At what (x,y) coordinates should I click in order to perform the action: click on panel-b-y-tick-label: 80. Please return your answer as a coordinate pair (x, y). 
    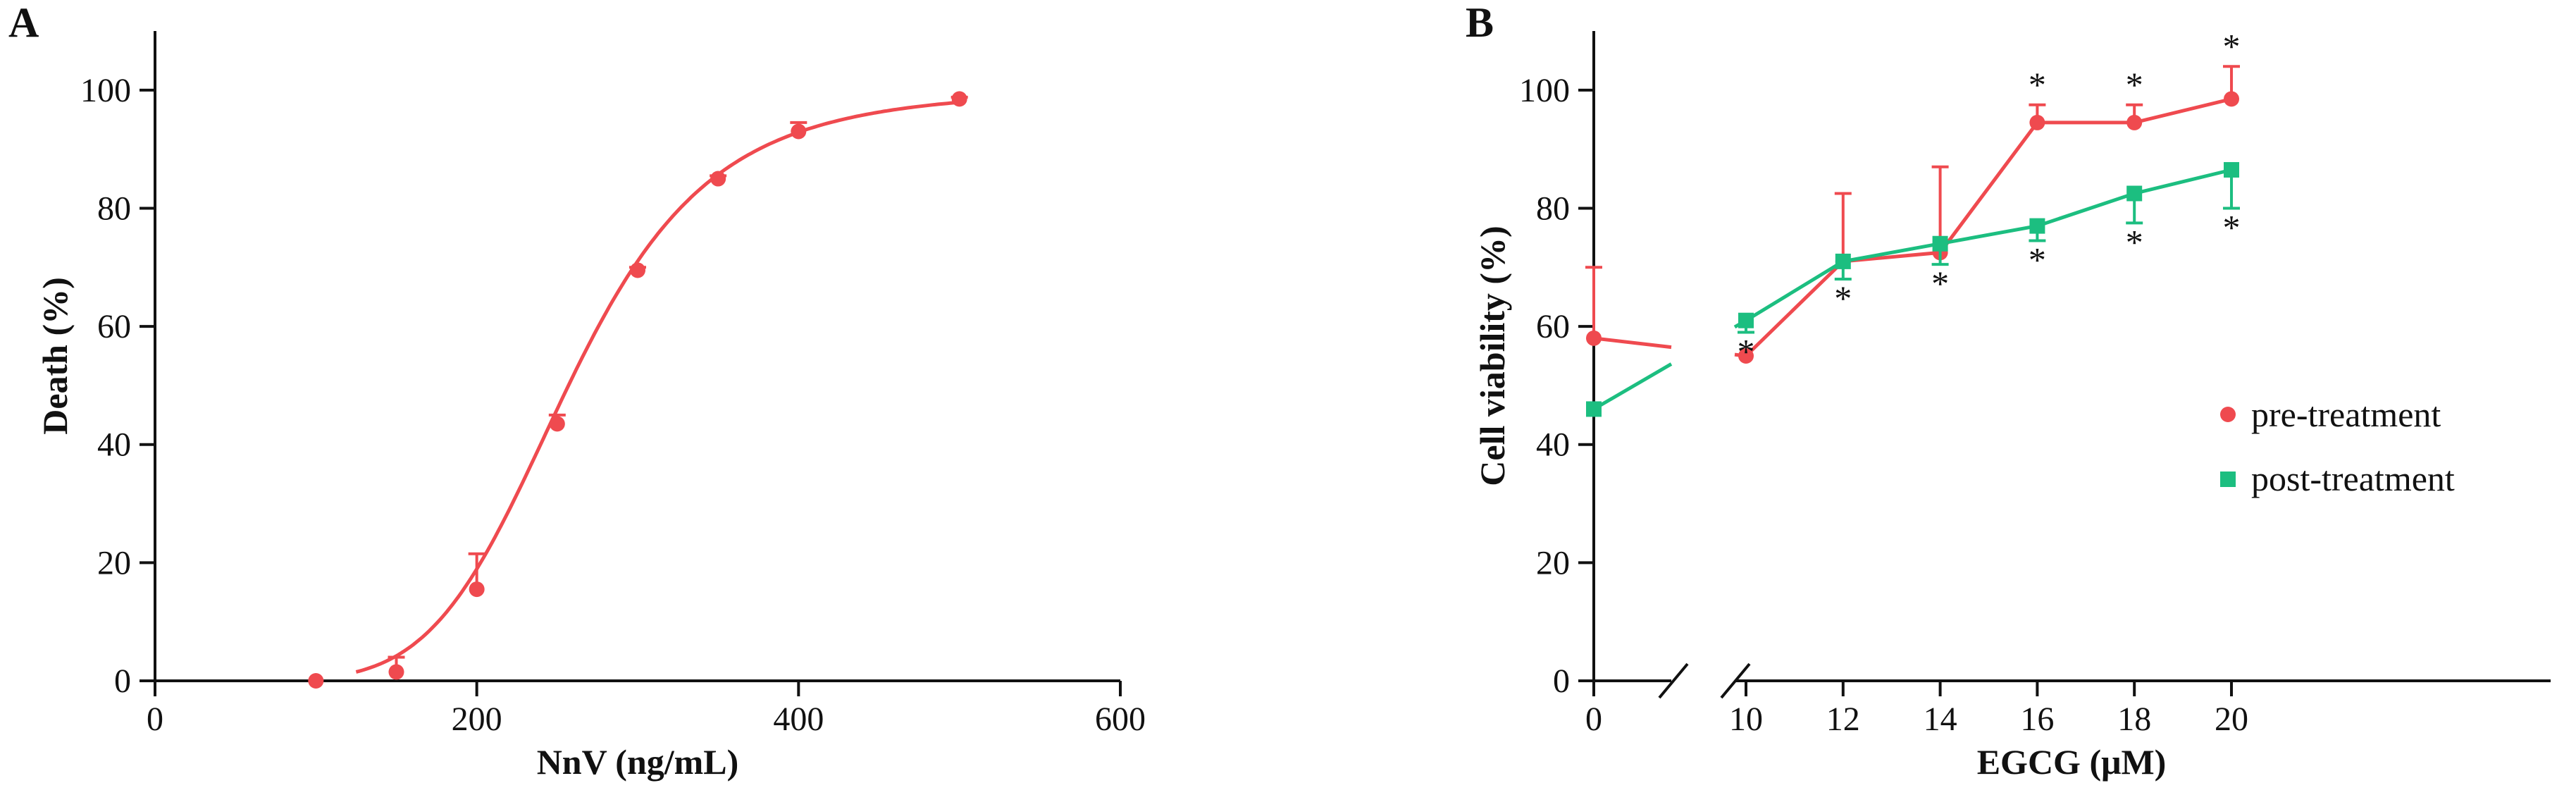
    Looking at the image, I should click on (1553, 208).